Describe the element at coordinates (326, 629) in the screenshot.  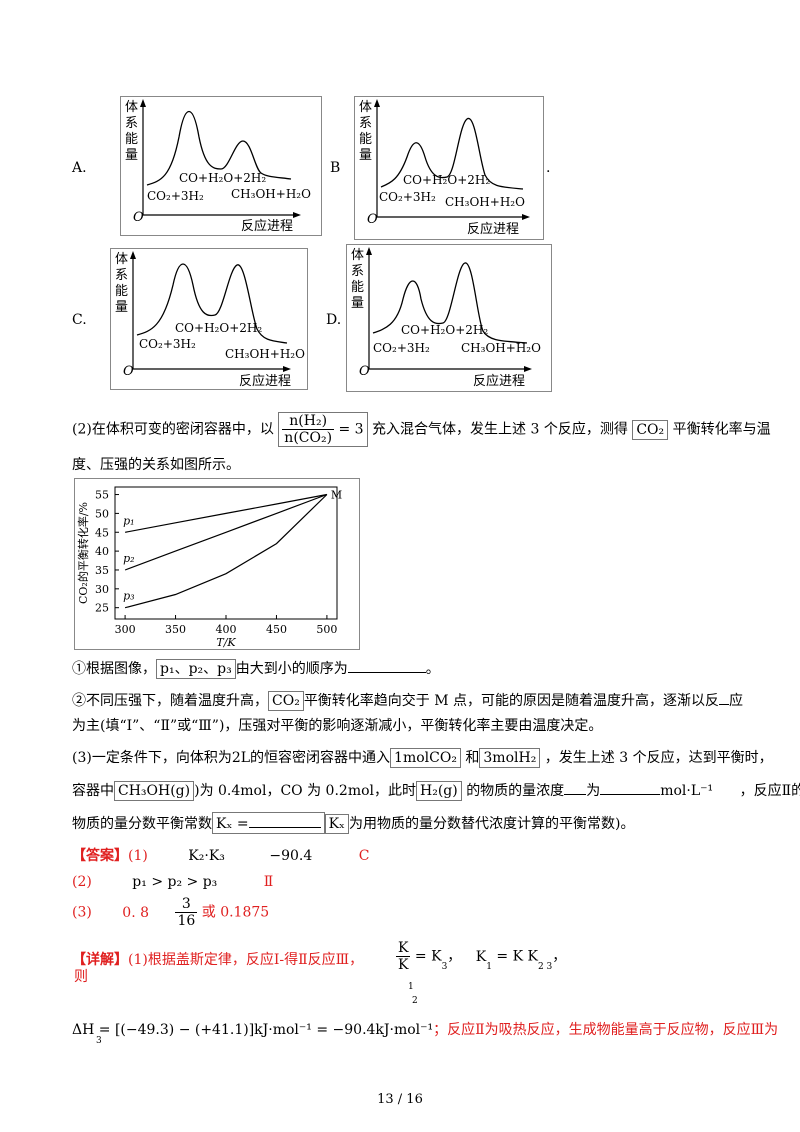
I see `x-tick-label: 500` at that location.